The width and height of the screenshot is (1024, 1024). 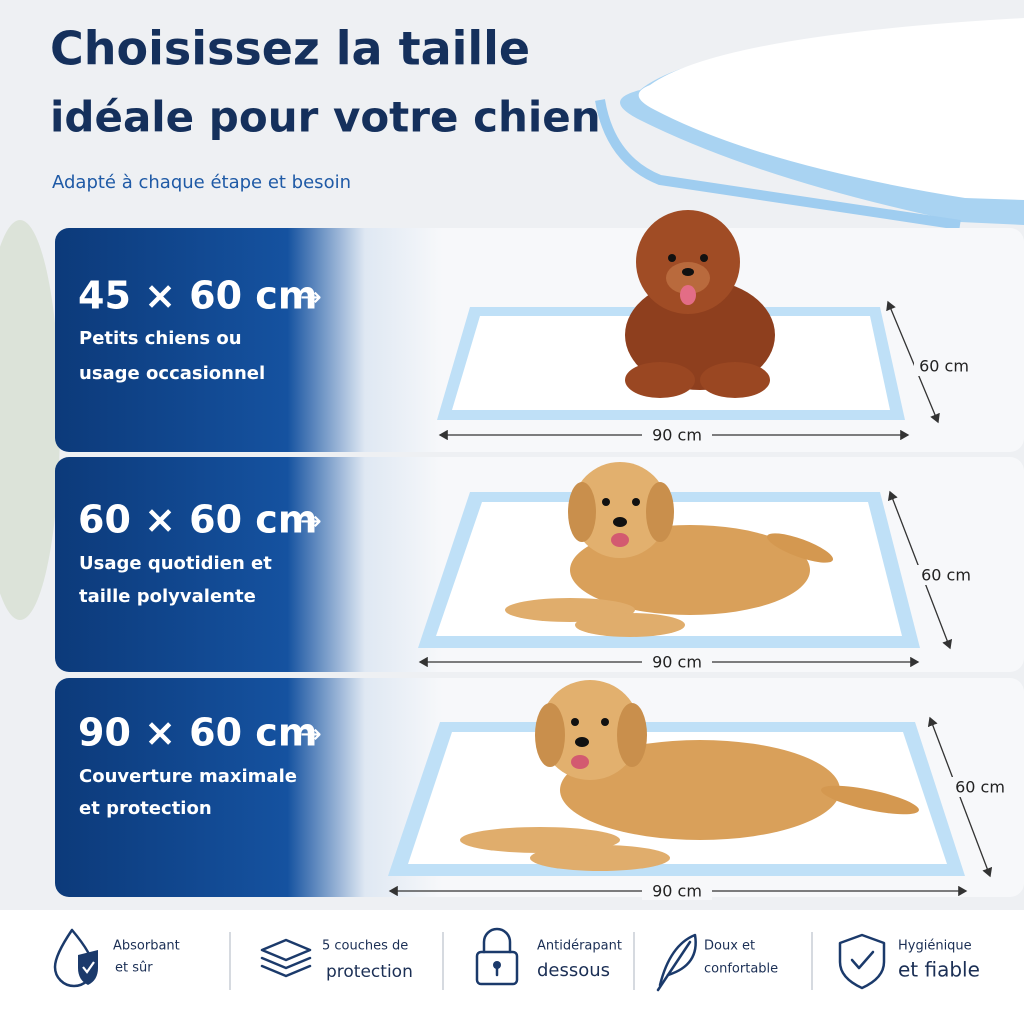 What do you see at coordinates (579, 946) in the screenshot?
I see `feature-text: Antidérapant` at bounding box center [579, 946].